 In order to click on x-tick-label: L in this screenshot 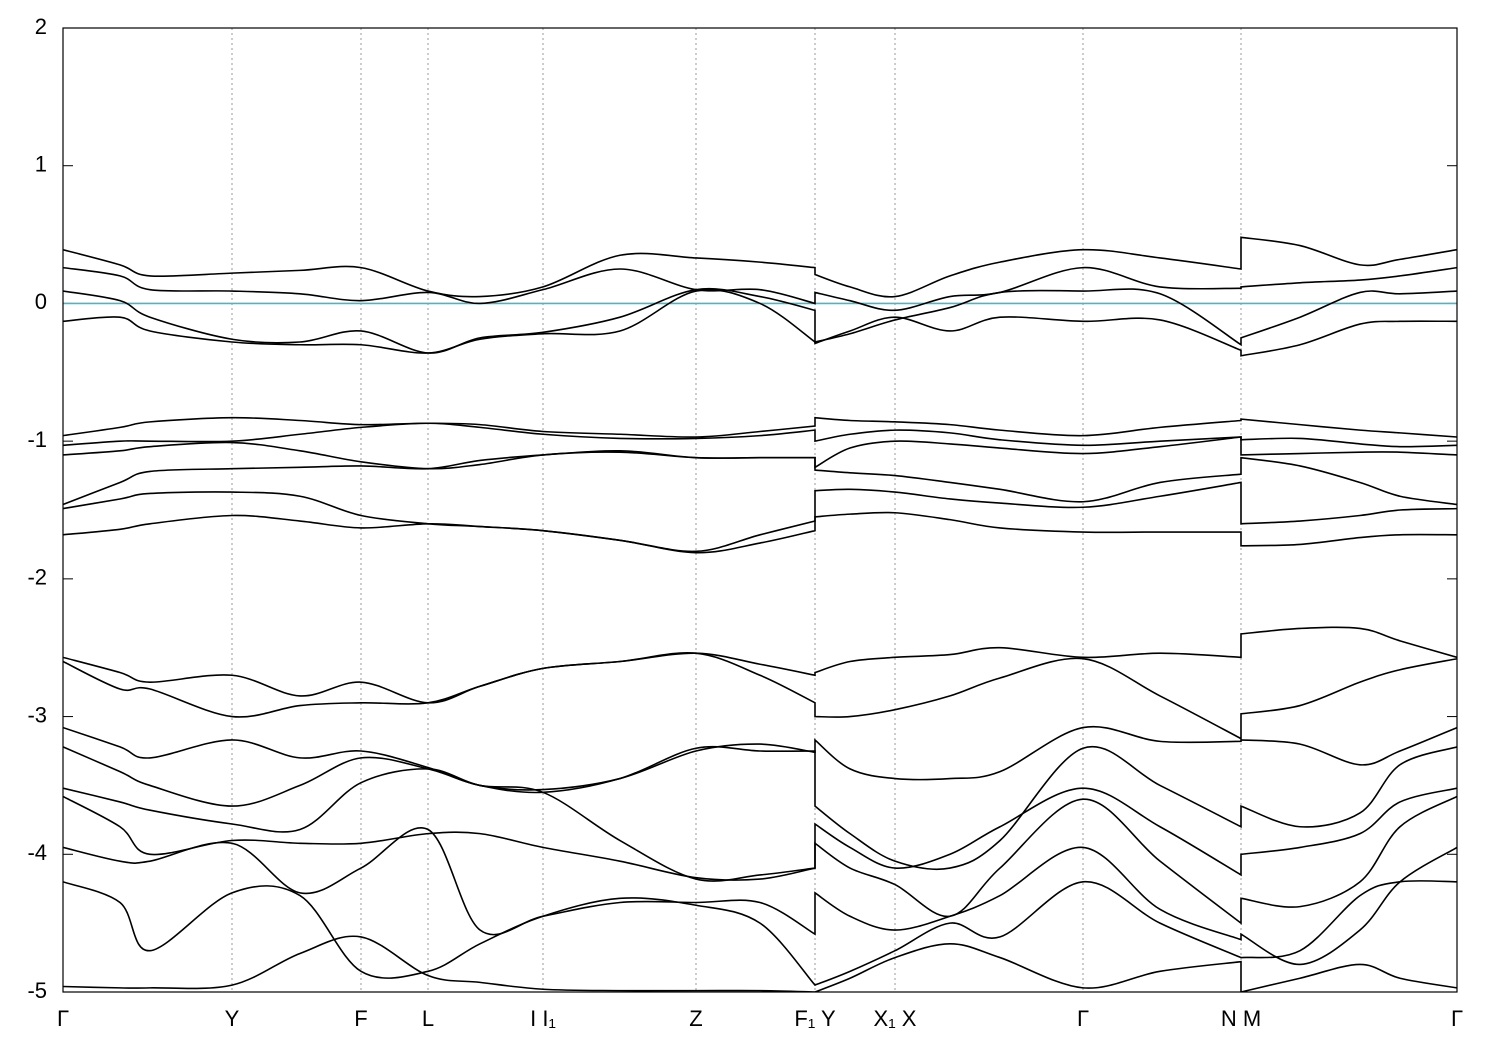, I will do `click(428, 1018)`.